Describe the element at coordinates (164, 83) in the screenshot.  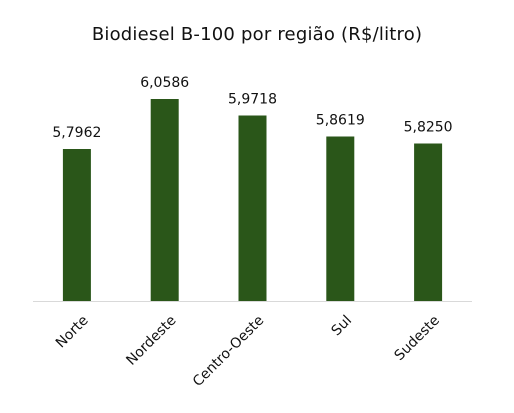
I see `data-label-nordeste: 6,0586` at that location.